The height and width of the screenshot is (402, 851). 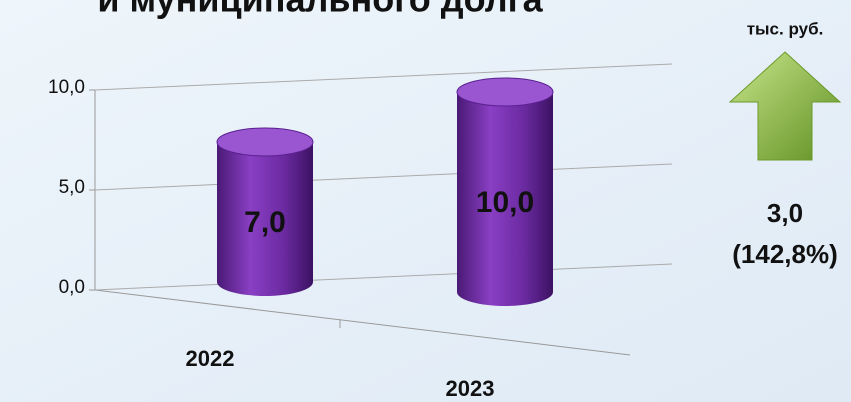 What do you see at coordinates (265, 222) in the screenshot?
I see `value-label: 7,0` at bounding box center [265, 222].